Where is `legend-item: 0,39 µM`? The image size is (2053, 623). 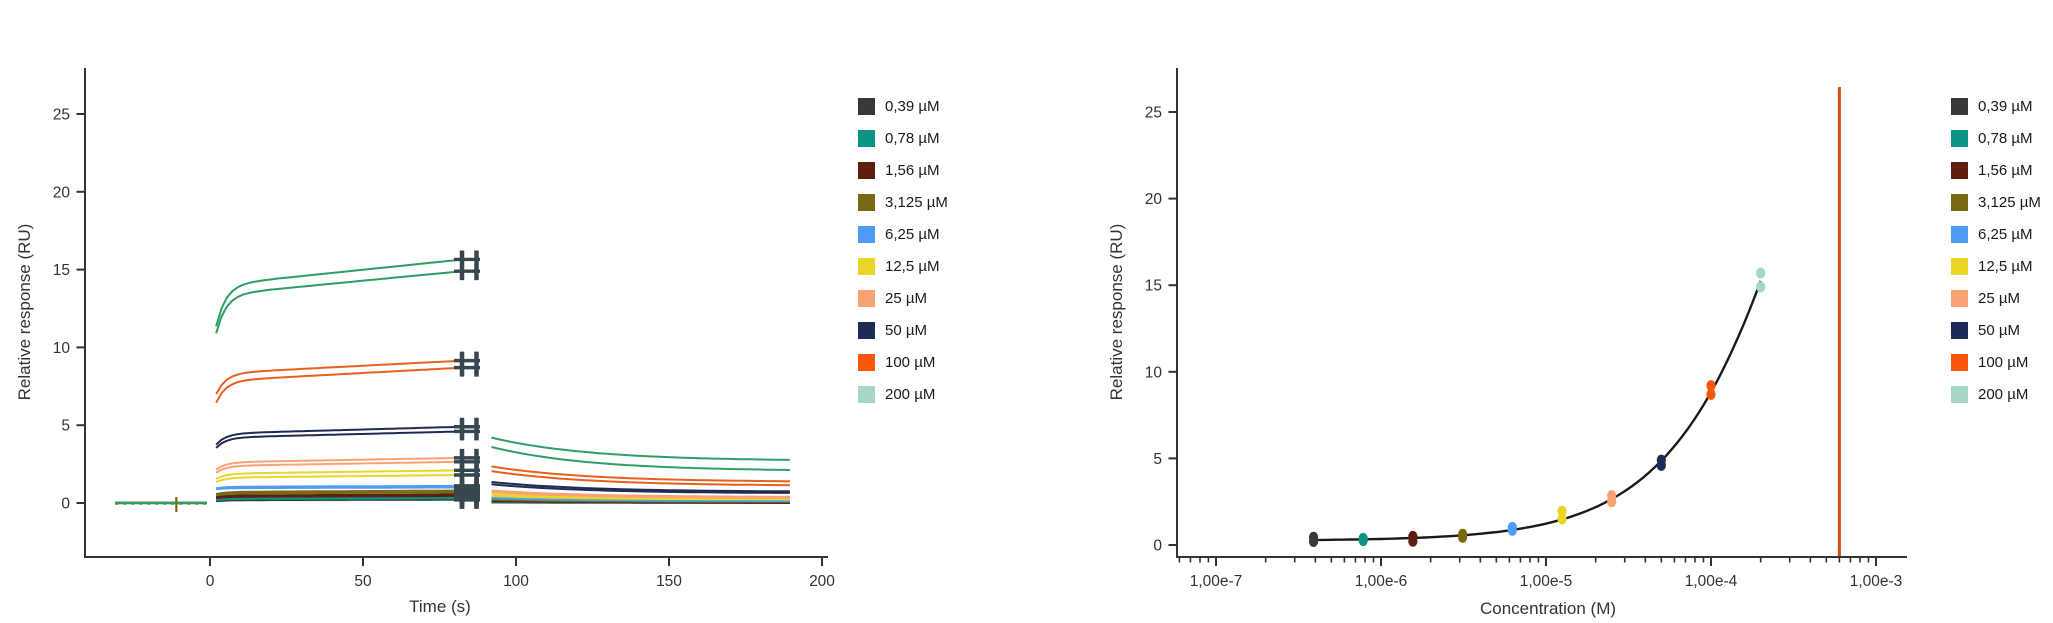
legend-item: 0,39 µM is located at coordinates (1996, 106).